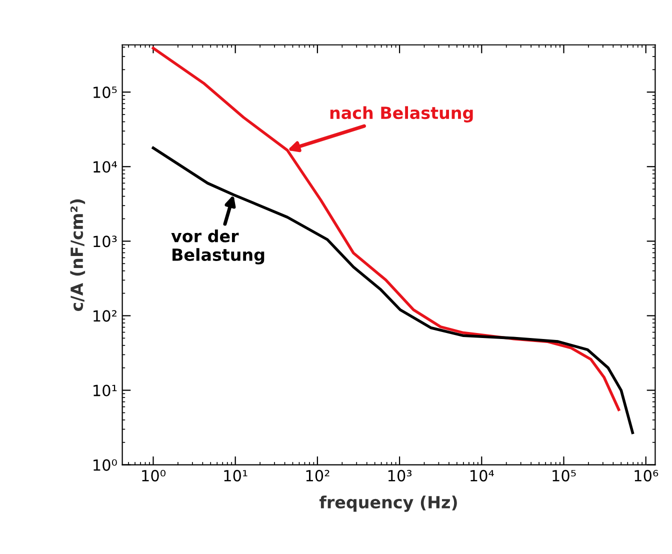 This screenshot has width=672, height=554. What do you see at coordinates (318, 476) in the screenshot?
I see `x-tick-label: 10²` at bounding box center [318, 476].